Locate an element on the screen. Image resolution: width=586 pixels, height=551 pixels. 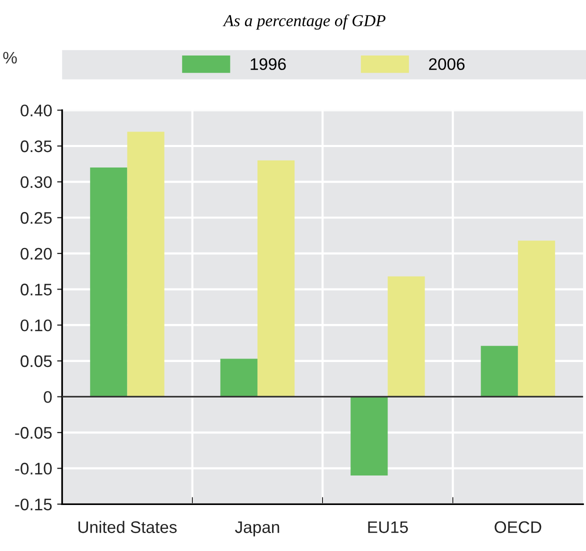
y-tick-label: 0.20 is located at coordinates (36, 254).